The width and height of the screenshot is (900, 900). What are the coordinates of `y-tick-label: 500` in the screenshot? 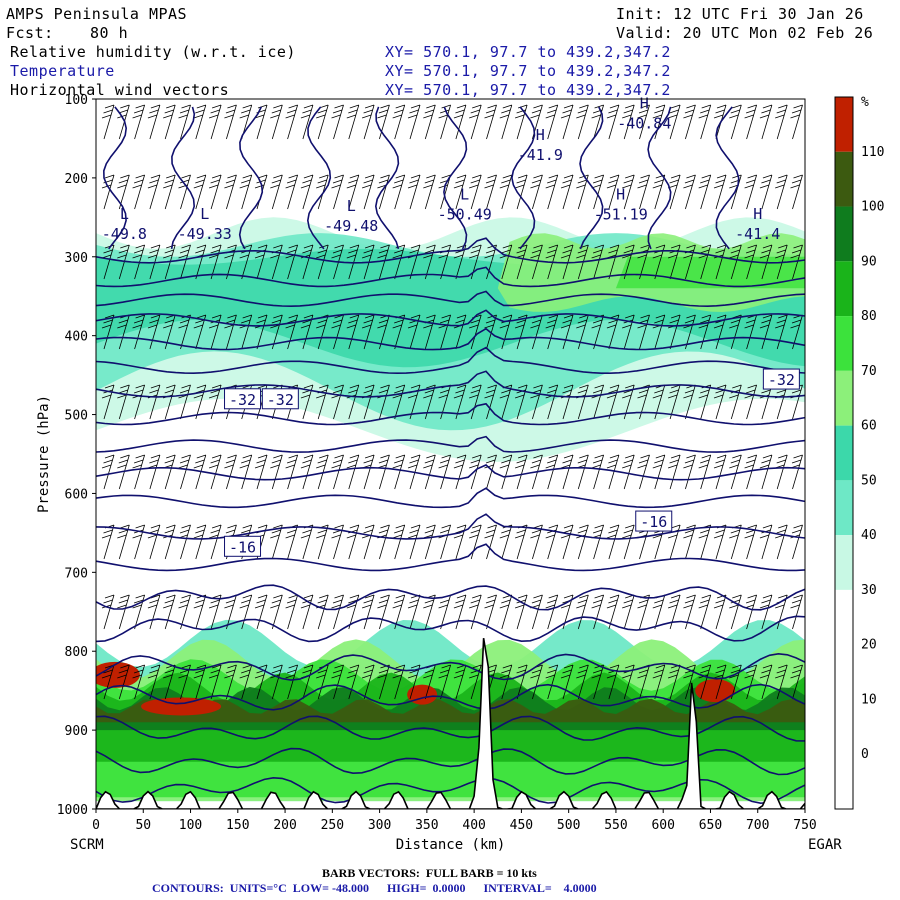 It's located at (76, 416).